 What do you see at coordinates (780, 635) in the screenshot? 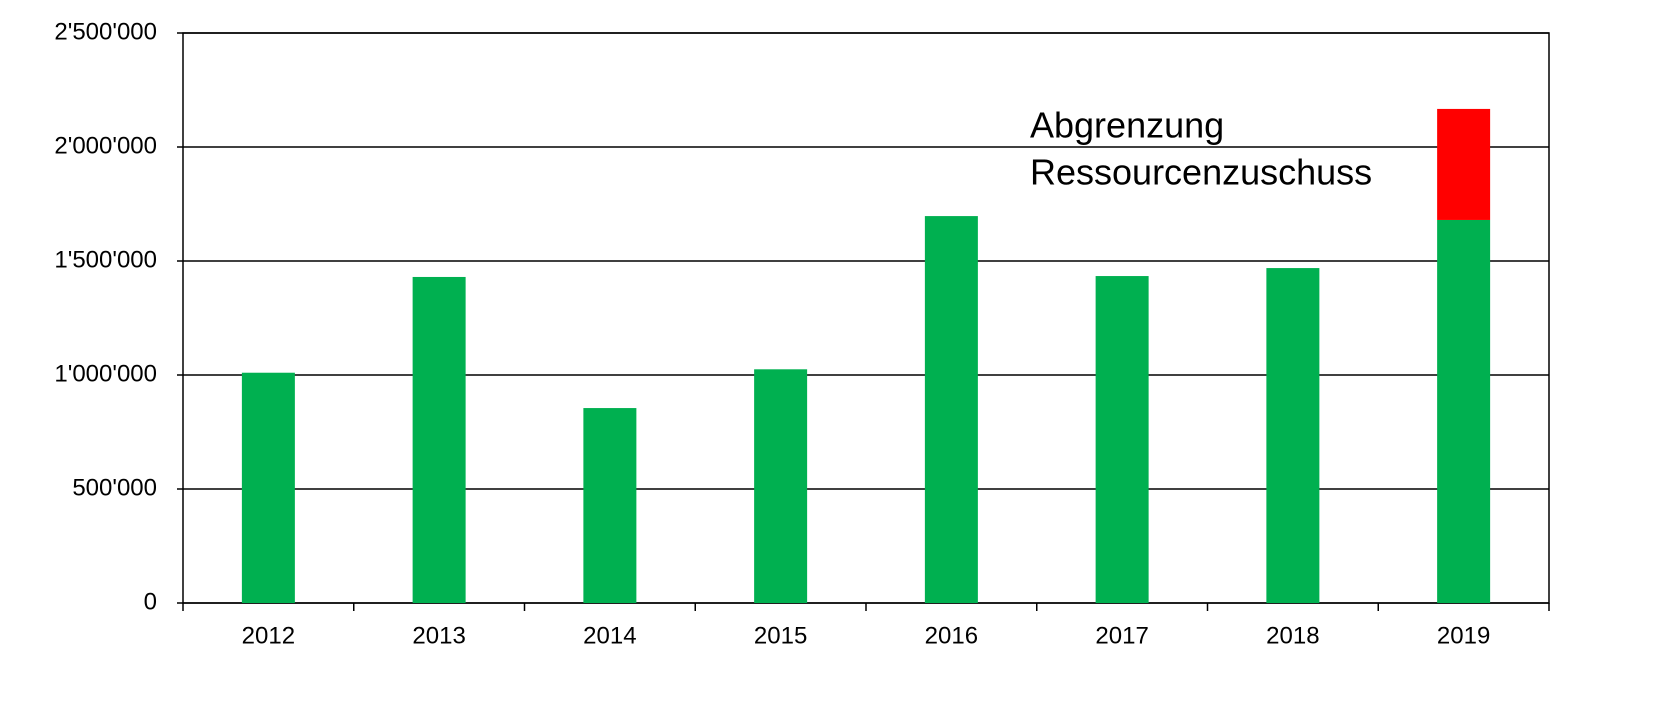
I see `x-tick-label: 2015` at bounding box center [780, 635].